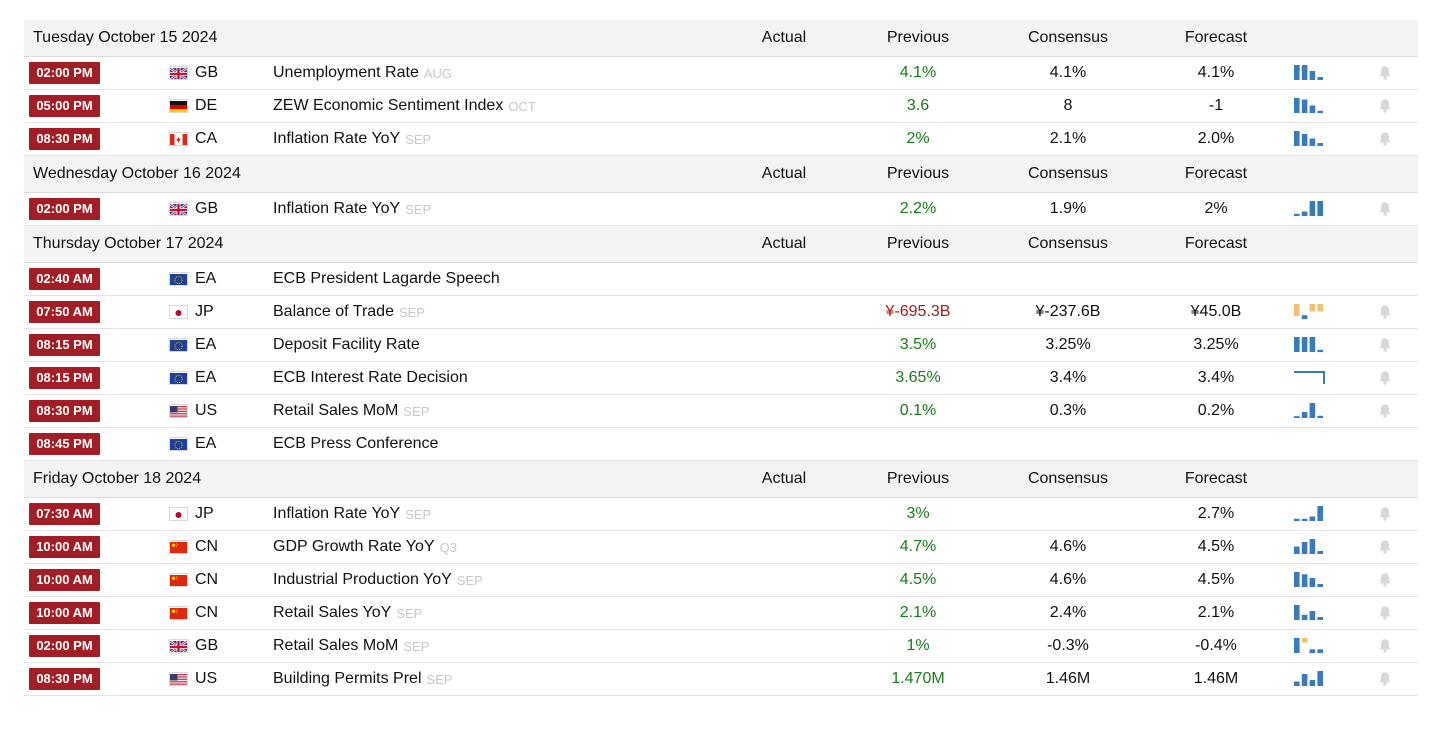 This screenshot has width=1456, height=743. I want to click on time-badge: 10:00 AM, so click(64, 580).